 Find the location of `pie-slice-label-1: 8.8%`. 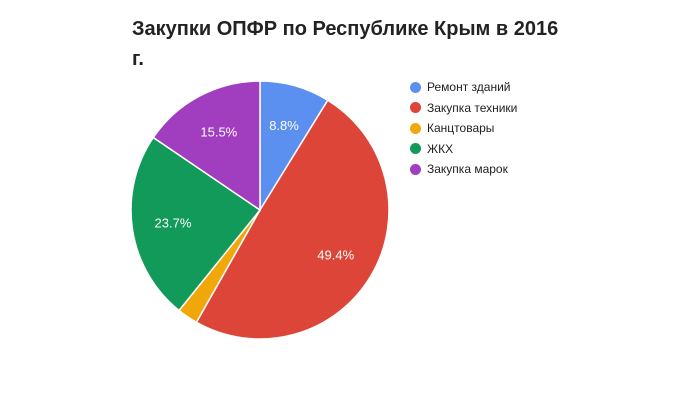

pie-slice-label-1: 8.8% is located at coordinates (284, 125).